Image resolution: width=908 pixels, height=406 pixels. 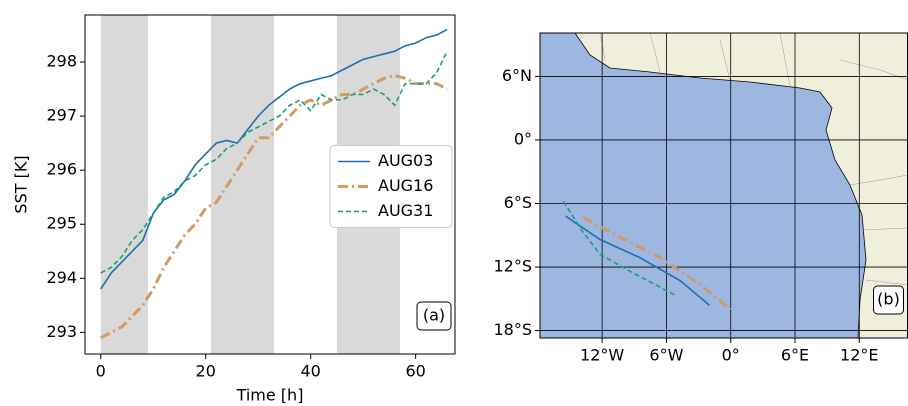 I want to click on x-axis-label: Time [h], so click(x=270, y=395).